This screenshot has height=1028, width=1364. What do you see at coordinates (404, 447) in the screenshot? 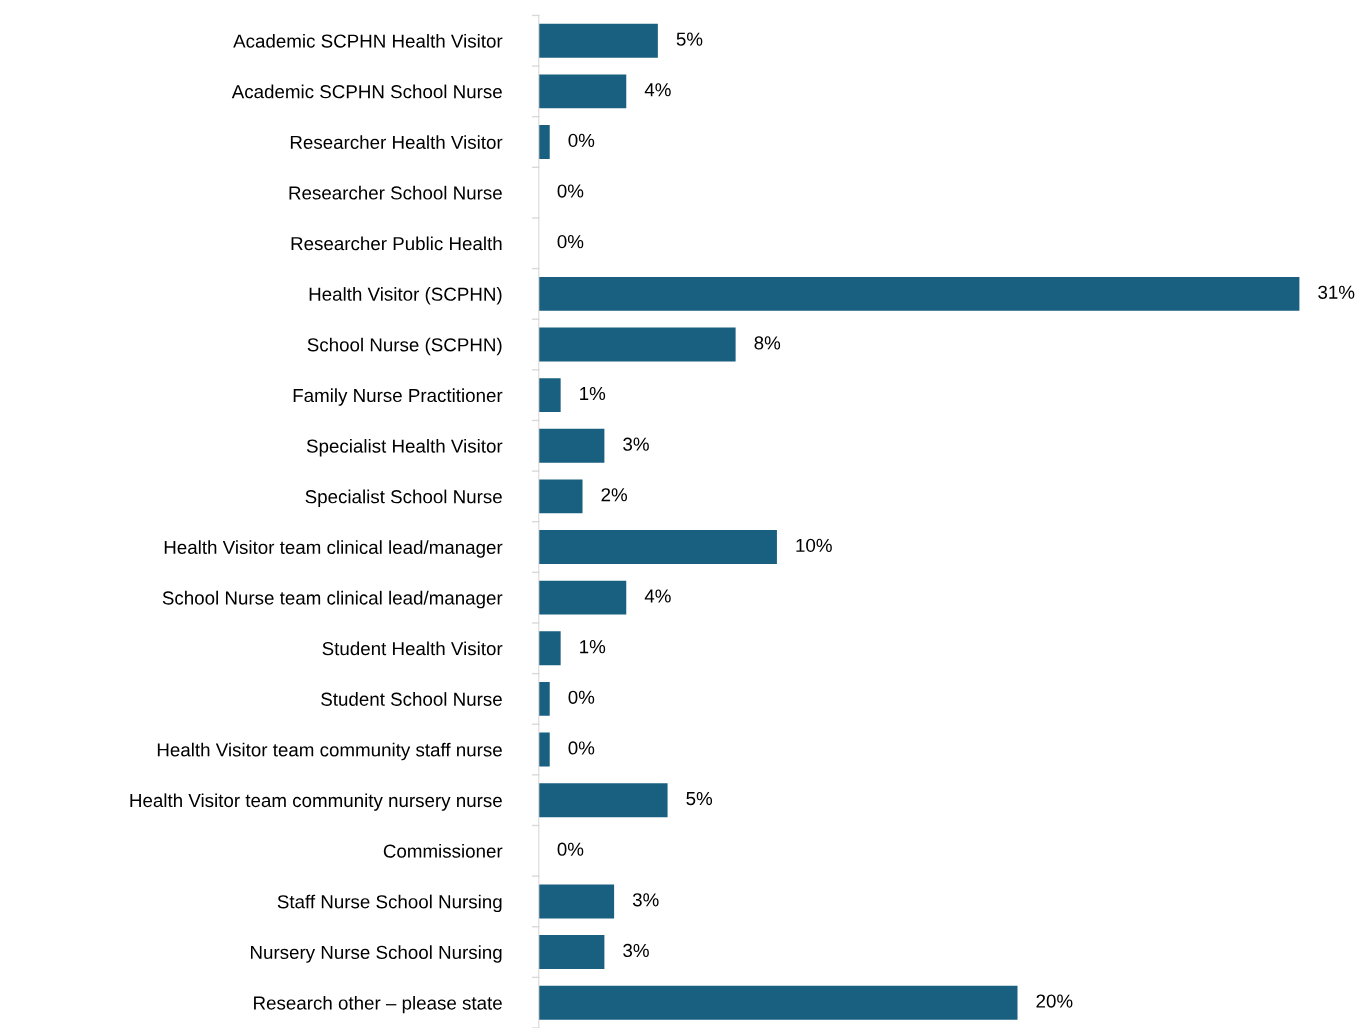
I see `y-tick-label: Specialist Health Visitor` at bounding box center [404, 447].